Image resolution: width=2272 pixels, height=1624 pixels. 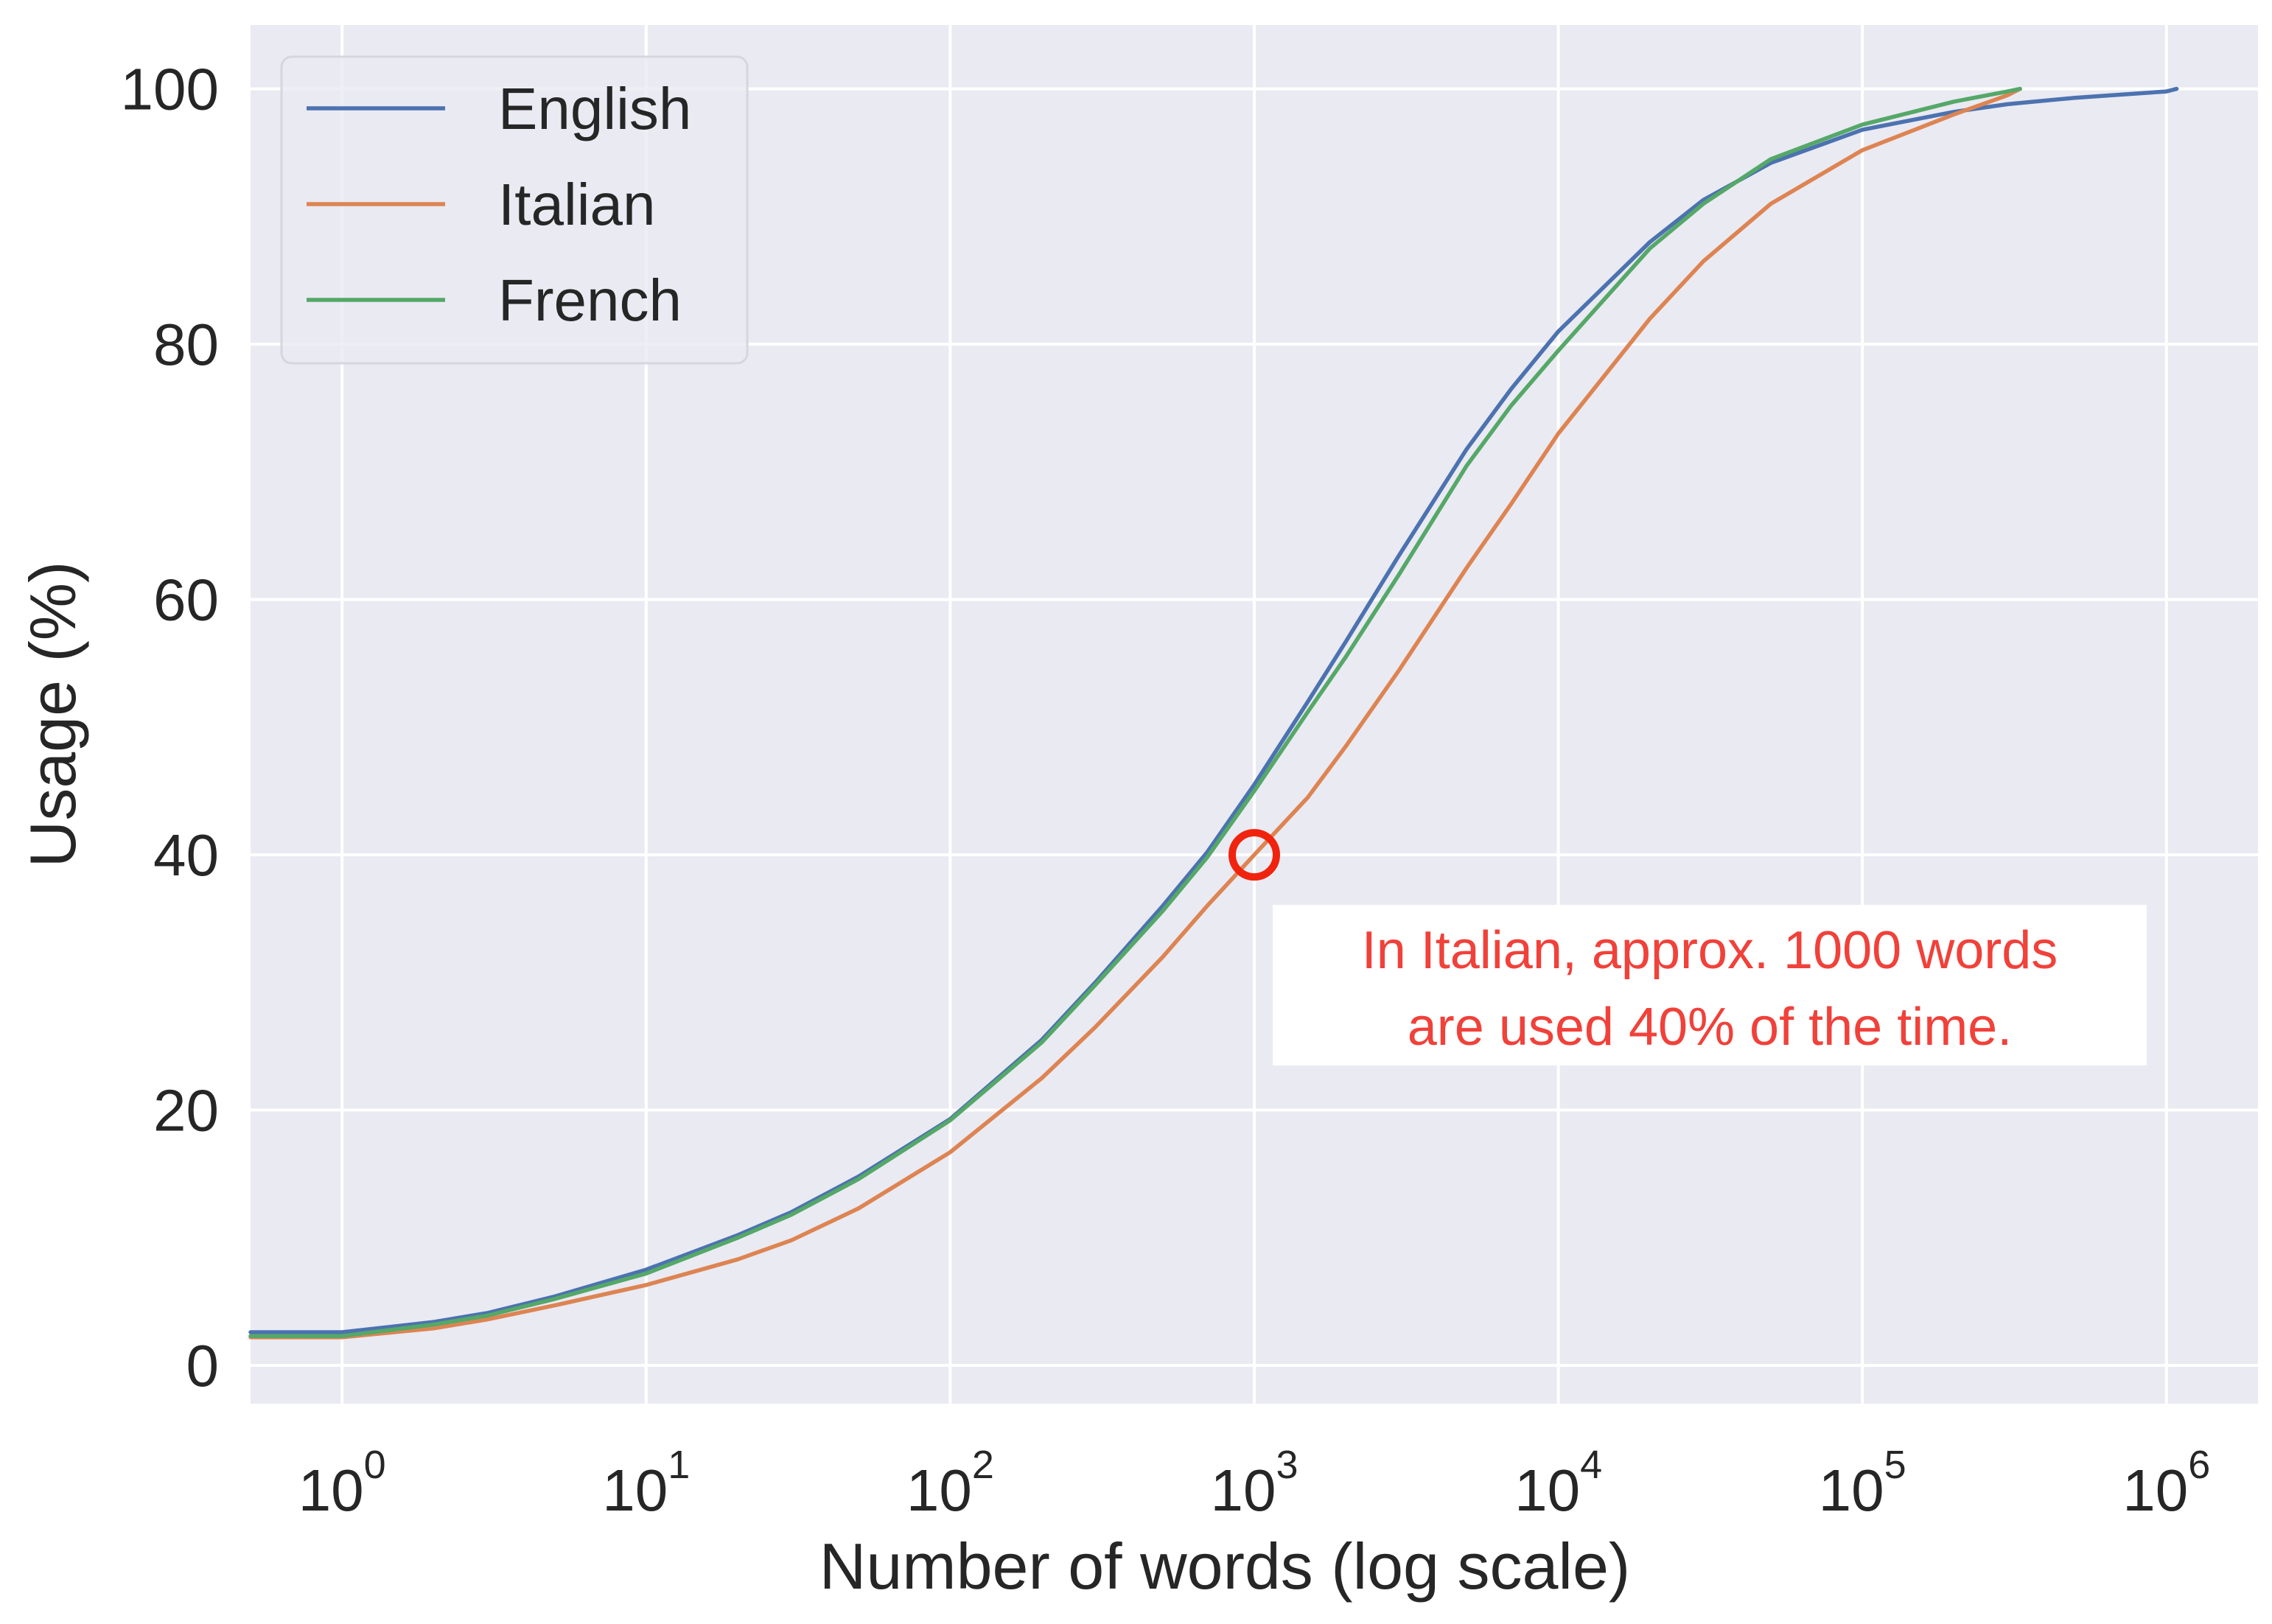 What do you see at coordinates (53, 714) in the screenshot?
I see `y-axis-label: Usage (%)` at bounding box center [53, 714].